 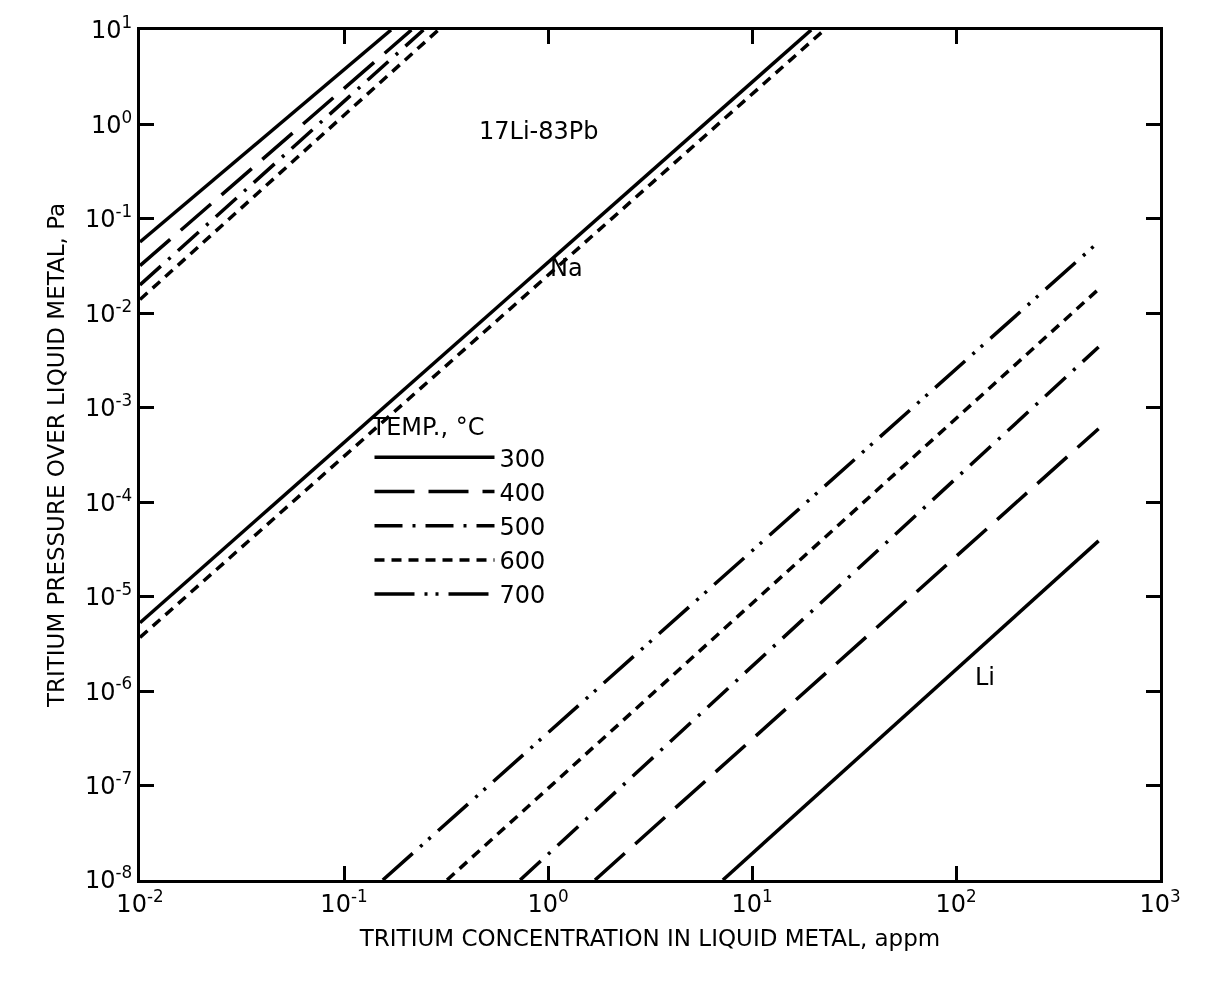 What do you see at coordinates (956, 901) in the screenshot?
I see `x-tick-label: 10$^{2}$` at bounding box center [956, 901].